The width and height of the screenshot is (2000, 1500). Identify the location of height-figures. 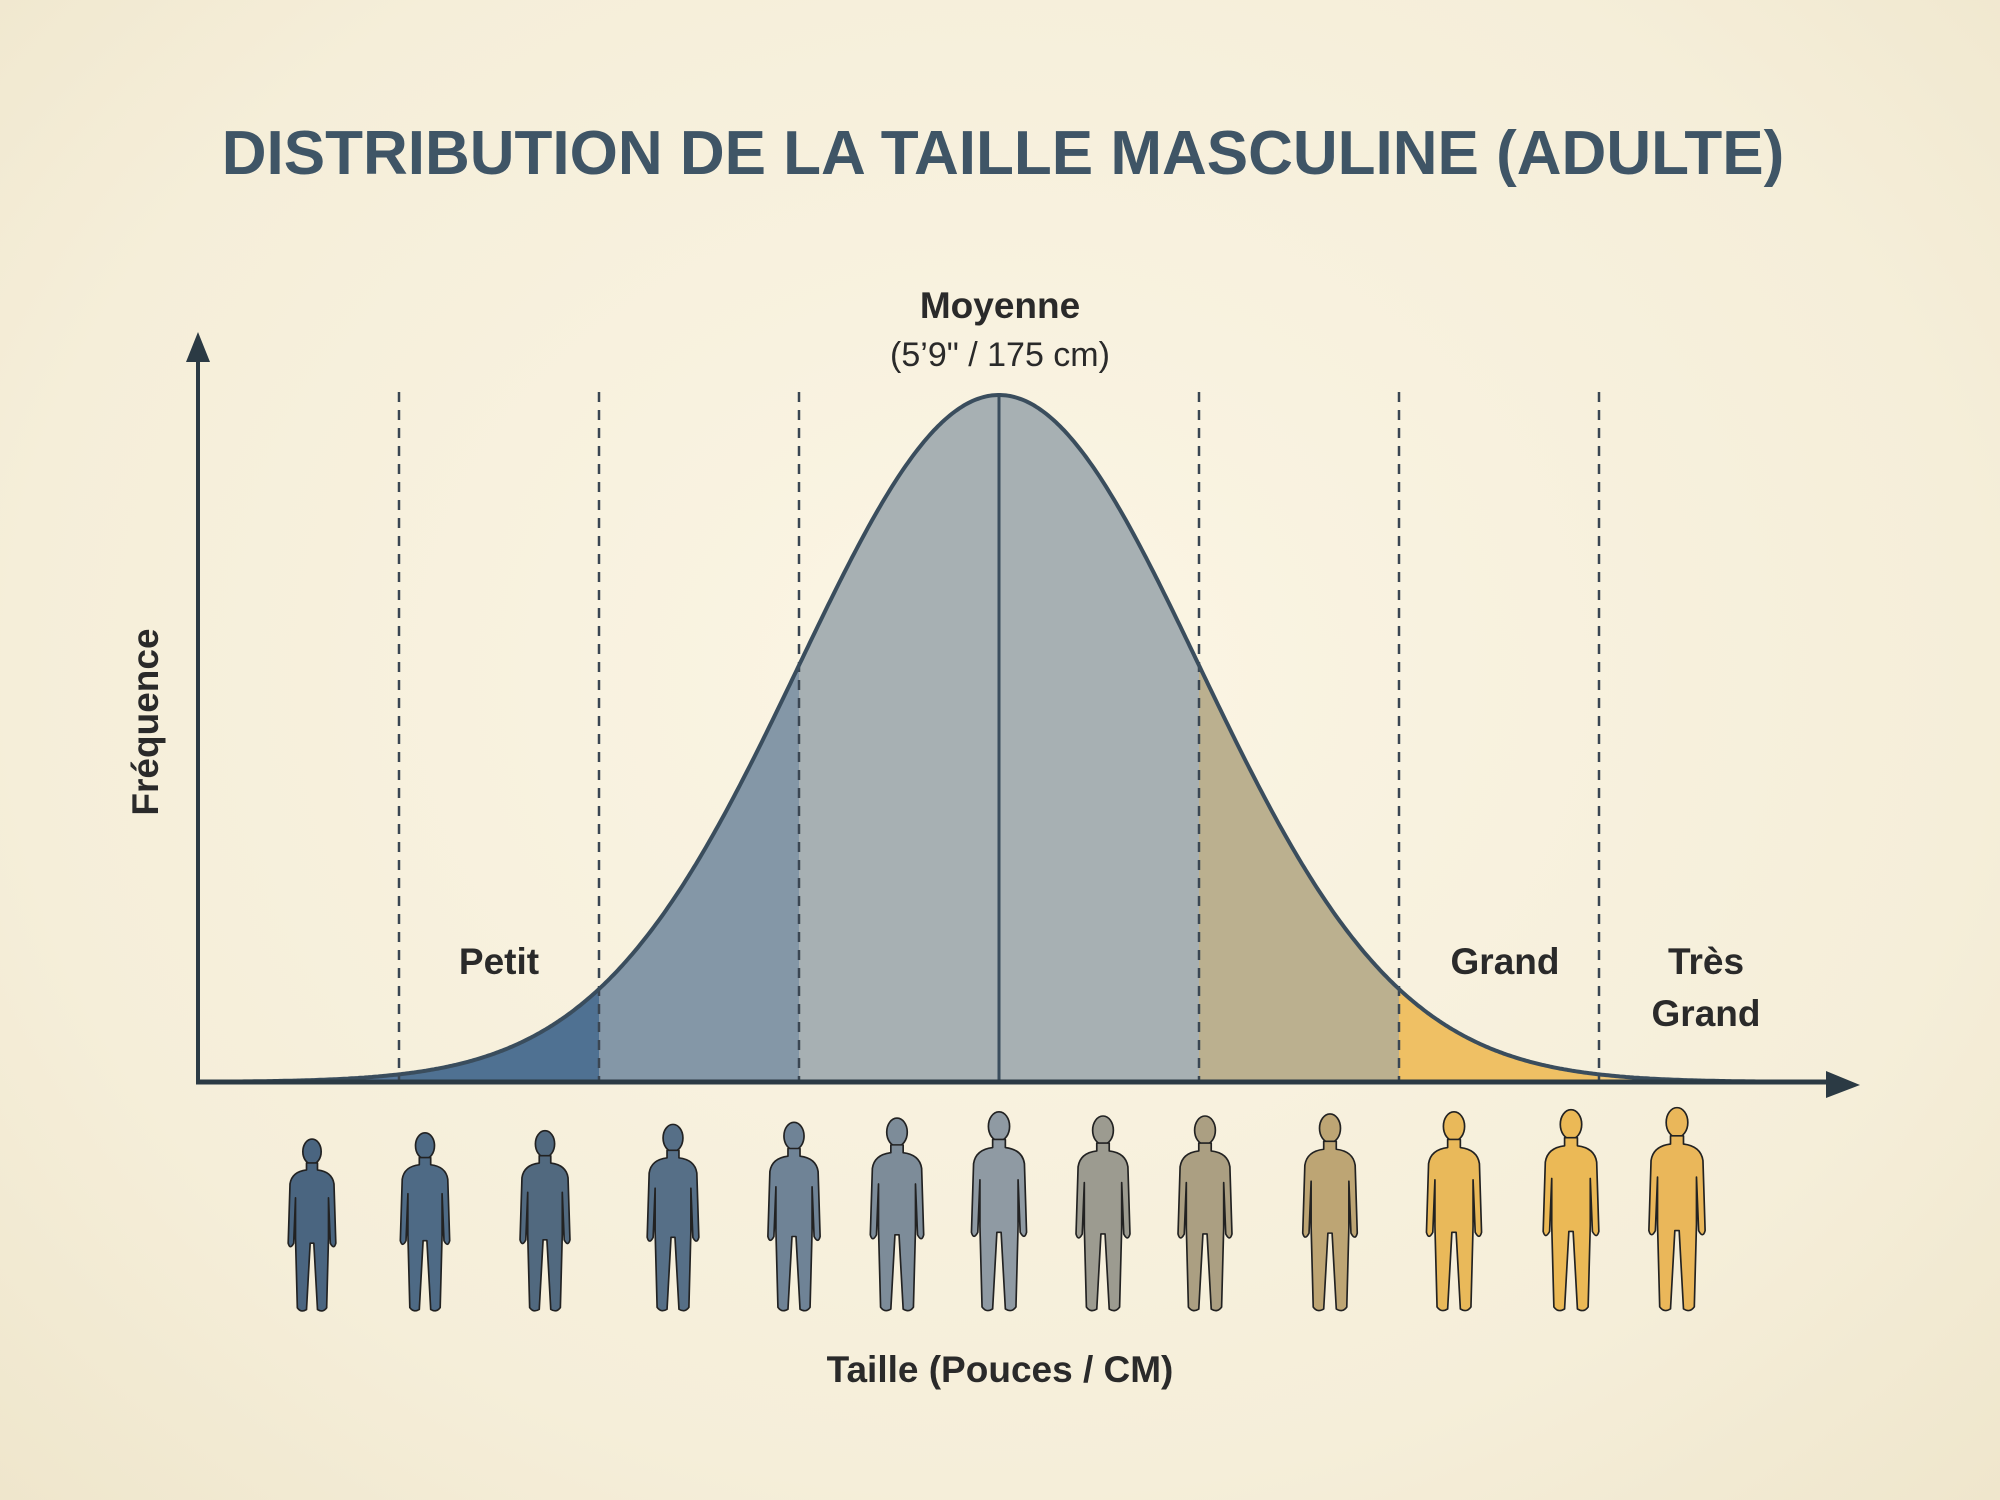
(996, 1209).